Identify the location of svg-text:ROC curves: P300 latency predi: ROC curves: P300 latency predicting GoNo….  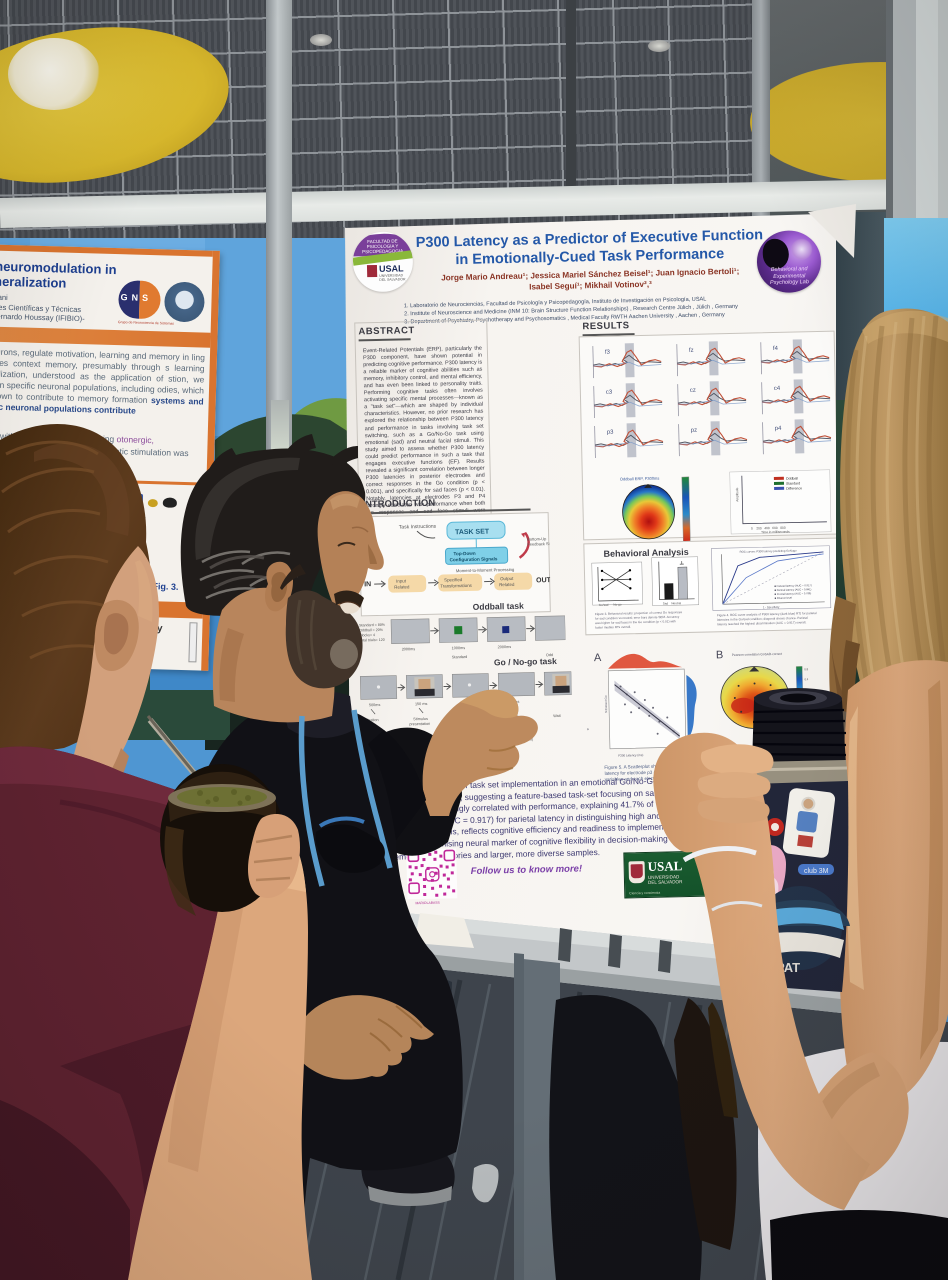
(768, 550).